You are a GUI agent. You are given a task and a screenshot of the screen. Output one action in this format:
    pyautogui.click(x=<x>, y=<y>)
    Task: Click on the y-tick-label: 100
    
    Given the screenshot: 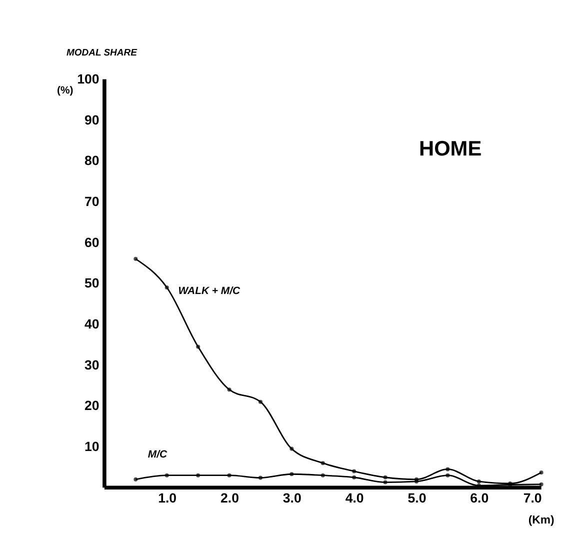 What is the action you would take?
    pyautogui.click(x=88, y=79)
    